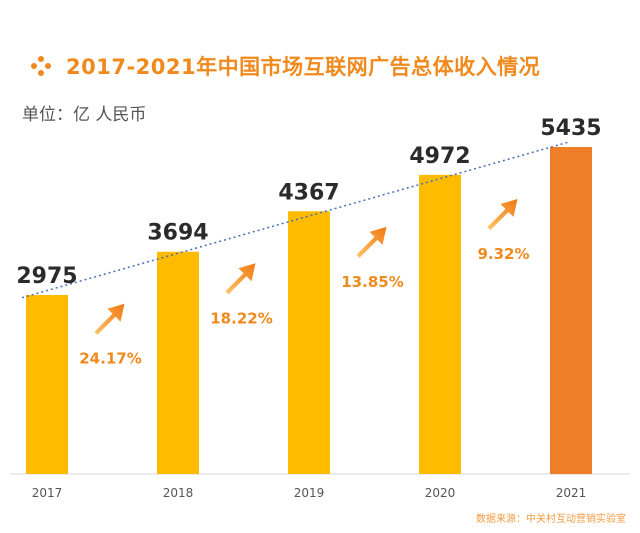  Describe the element at coordinates (241, 318) in the screenshot. I see `growth-rate-label: 18.22%` at that location.